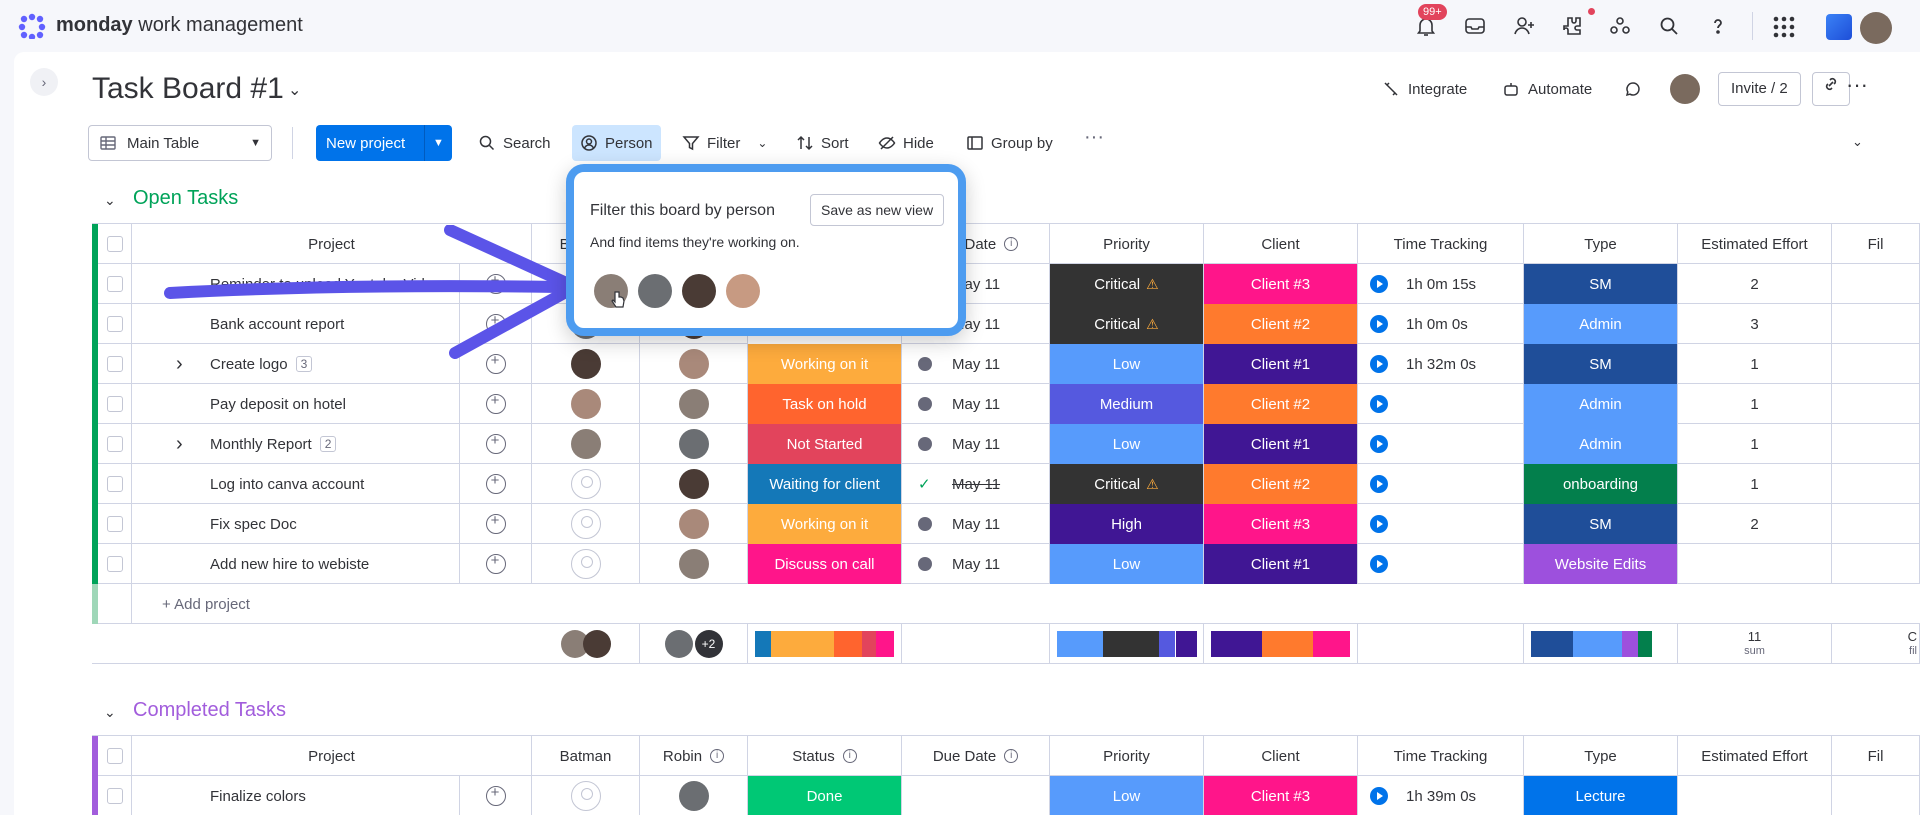 Image resolution: width=1920 pixels, height=815 pixels. I want to click on status-cell: Working on it, so click(825, 524).